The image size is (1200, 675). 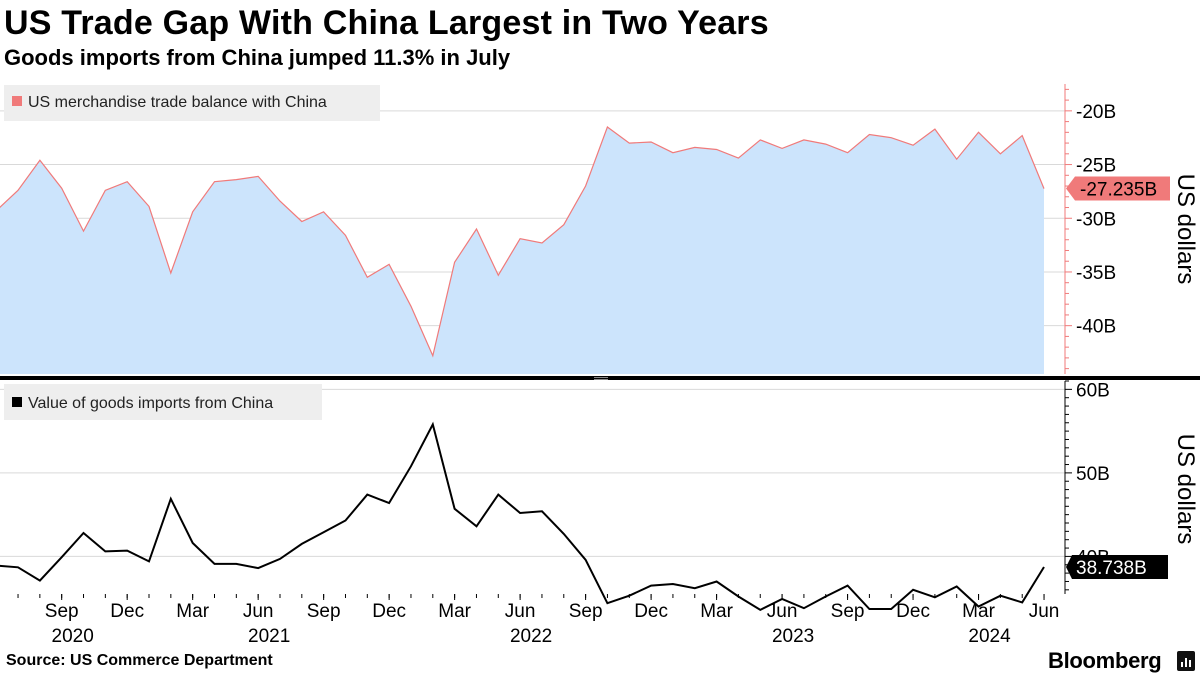 I want to click on x-year-label: 2021, so click(x=269, y=636).